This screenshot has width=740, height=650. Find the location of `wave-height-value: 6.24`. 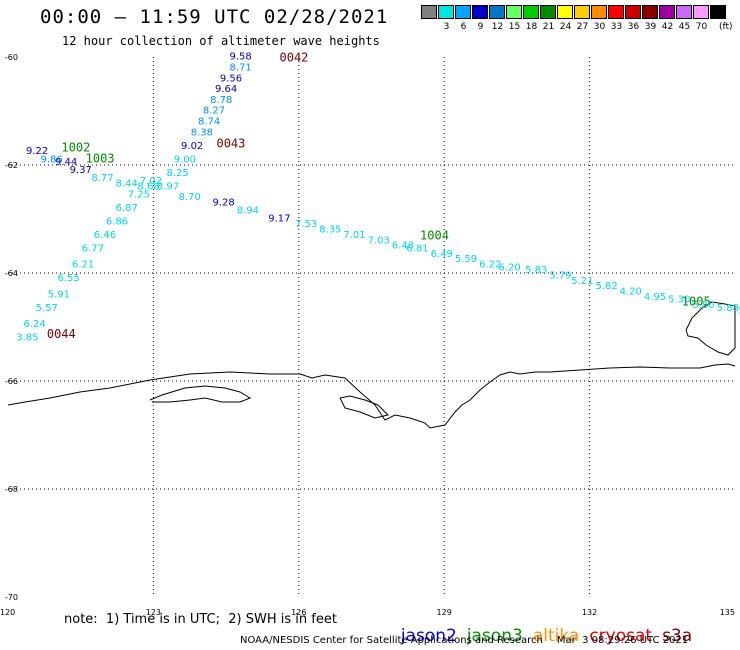

wave-height-value: 6.24 is located at coordinates (35, 324).